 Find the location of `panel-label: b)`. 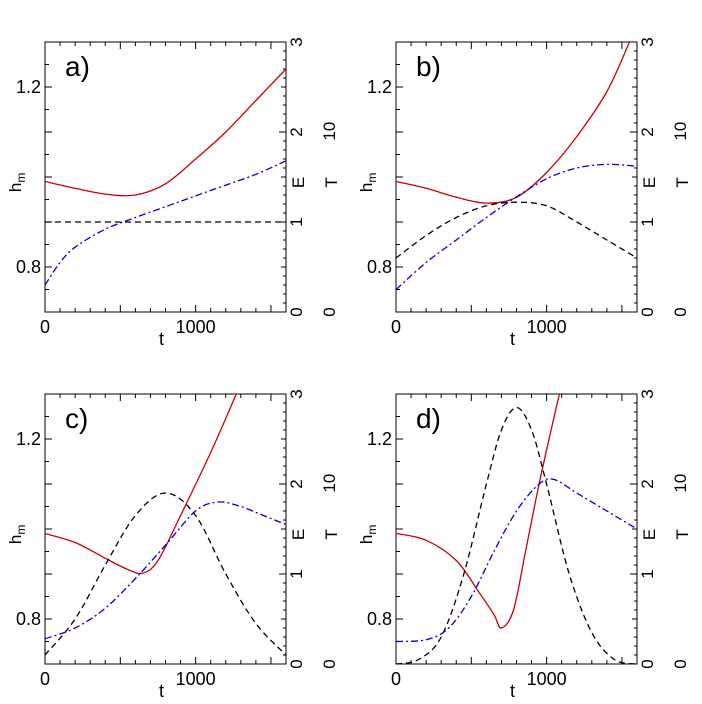

panel-label: b) is located at coordinates (428, 66).